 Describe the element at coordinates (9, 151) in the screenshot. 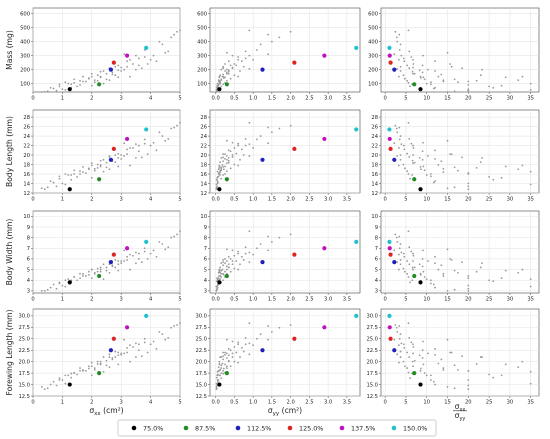

I see `y-axis-label: Body Length (mm)` at that location.